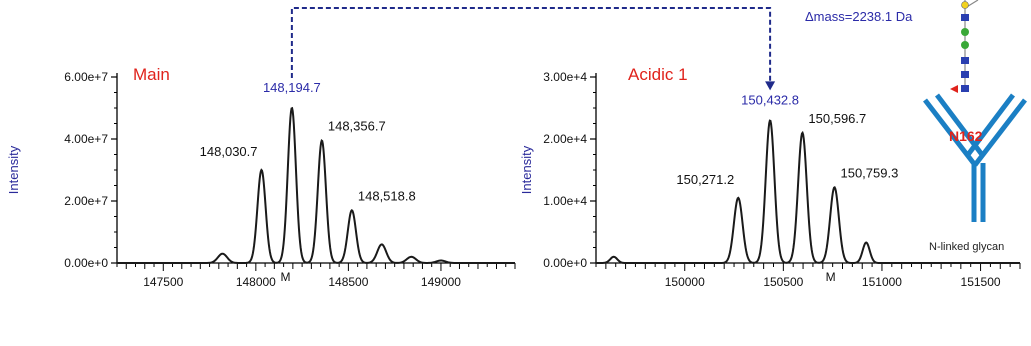 The height and width of the screenshot is (346, 1031). Describe the element at coordinates (975, 157) in the screenshot. I see `antibody-icon` at that location.